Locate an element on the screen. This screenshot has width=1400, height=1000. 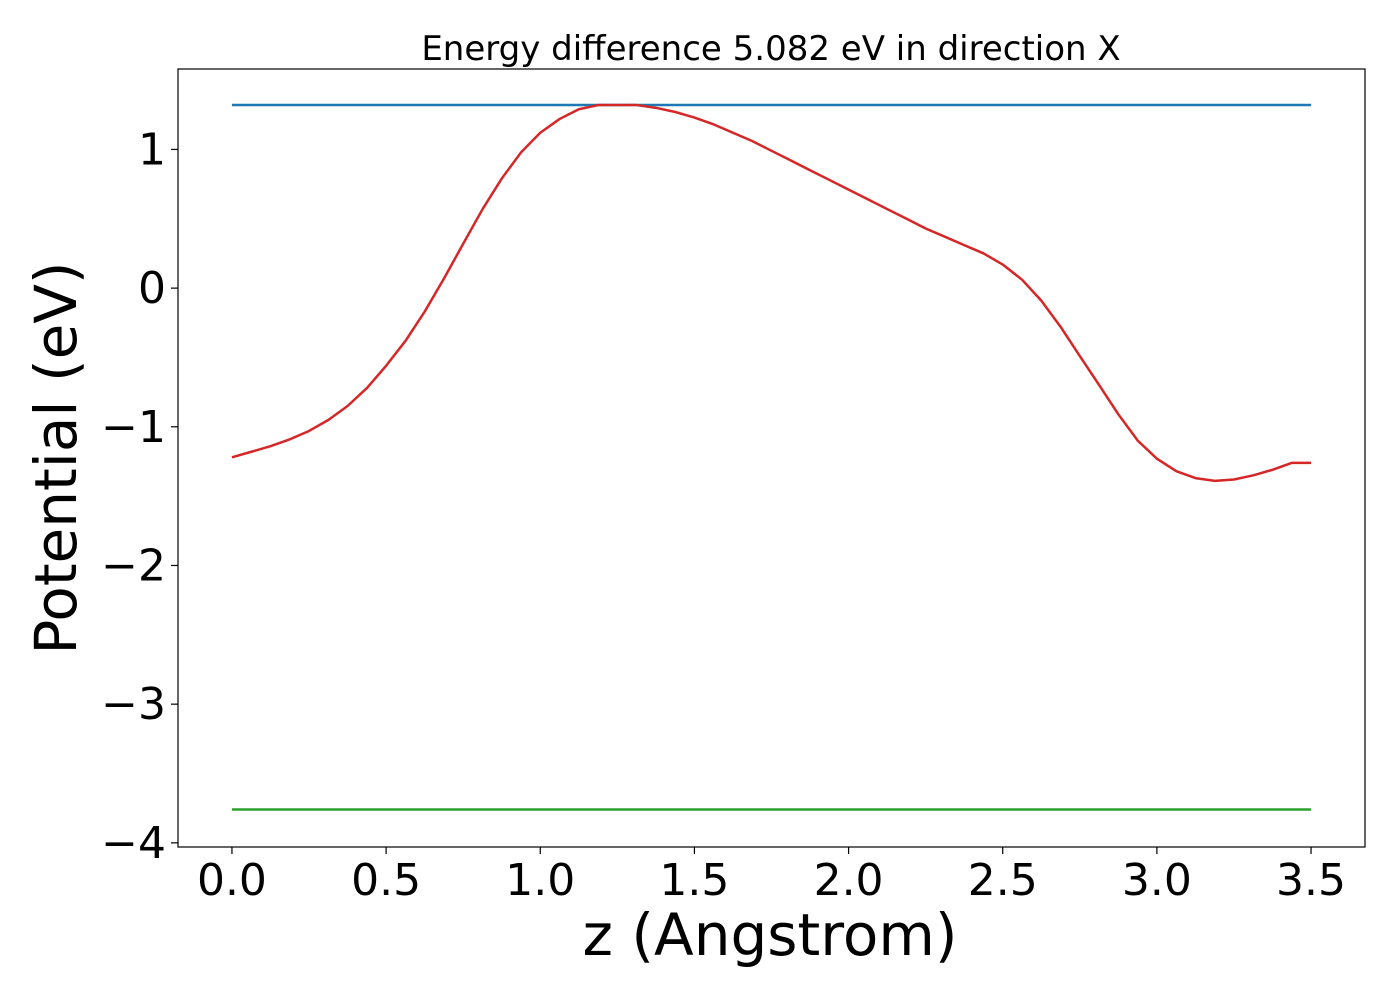
x-tick-label: 3.5 is located at coordinates (1311, 880).